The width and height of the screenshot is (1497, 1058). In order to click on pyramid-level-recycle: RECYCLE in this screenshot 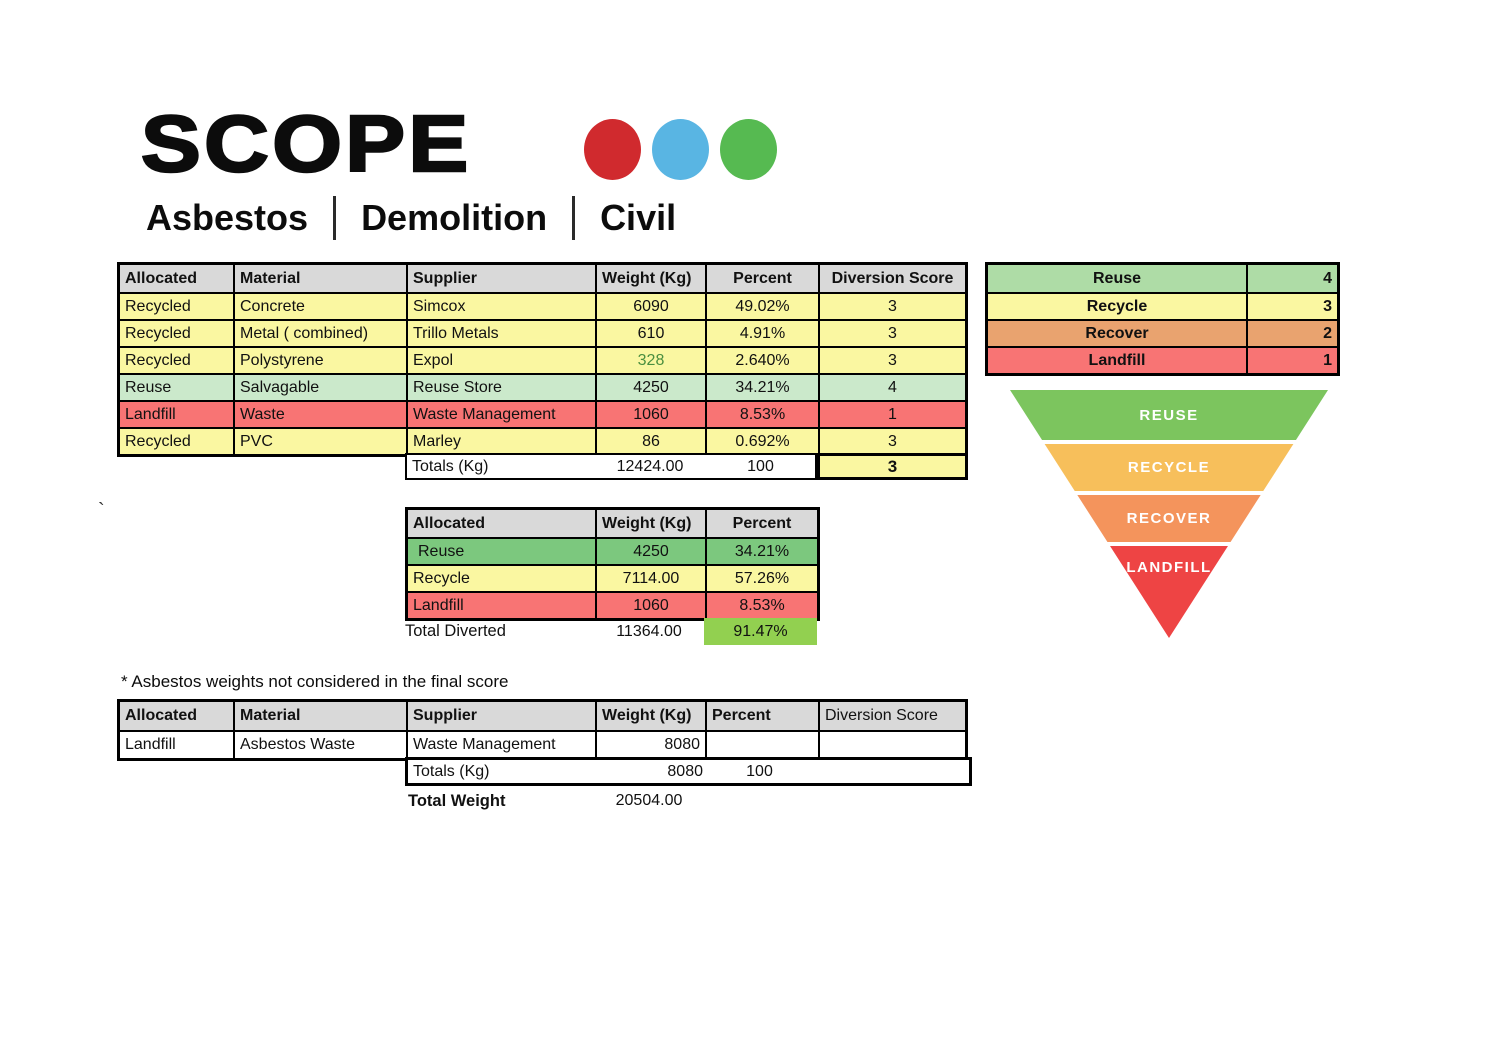, I will do `click(1169, 467)`.